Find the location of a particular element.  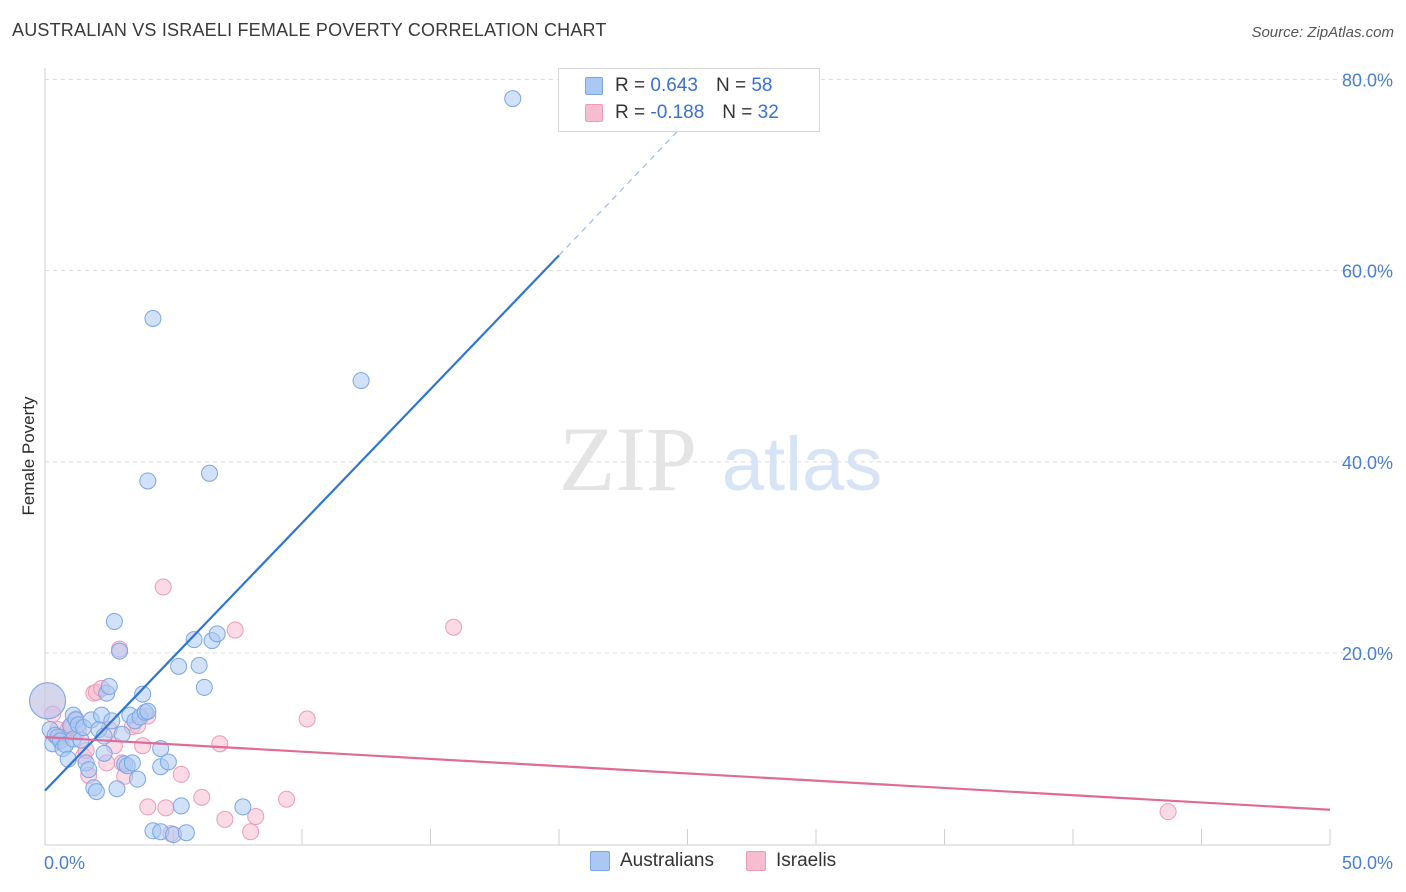

australians-trend-extension is located at coordinates (636, 174).